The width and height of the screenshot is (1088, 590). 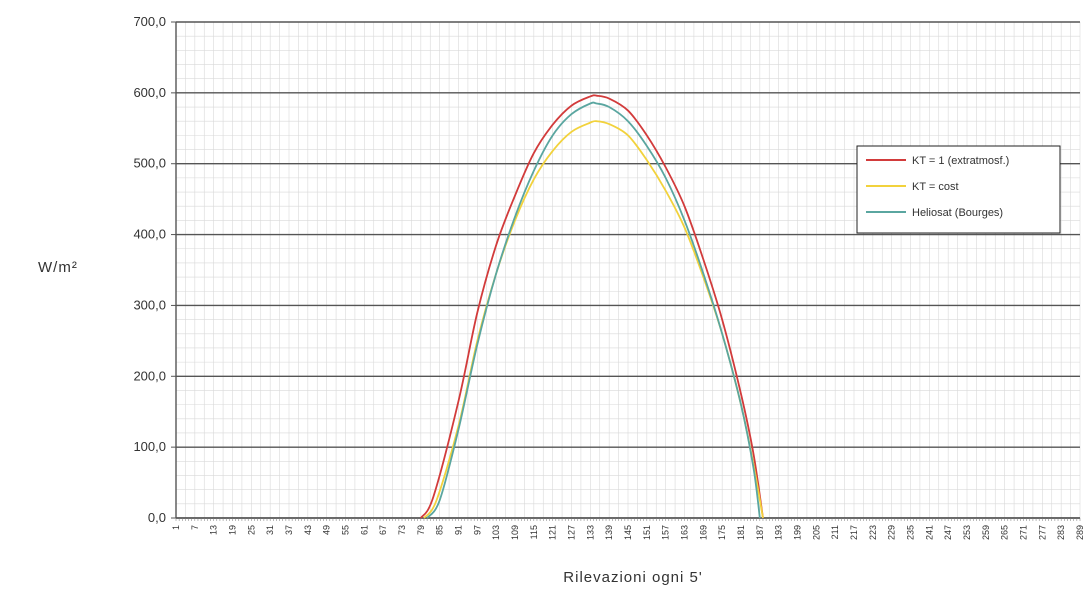 I want to click on x-tick-label: 139, so click(x=609, y=532).